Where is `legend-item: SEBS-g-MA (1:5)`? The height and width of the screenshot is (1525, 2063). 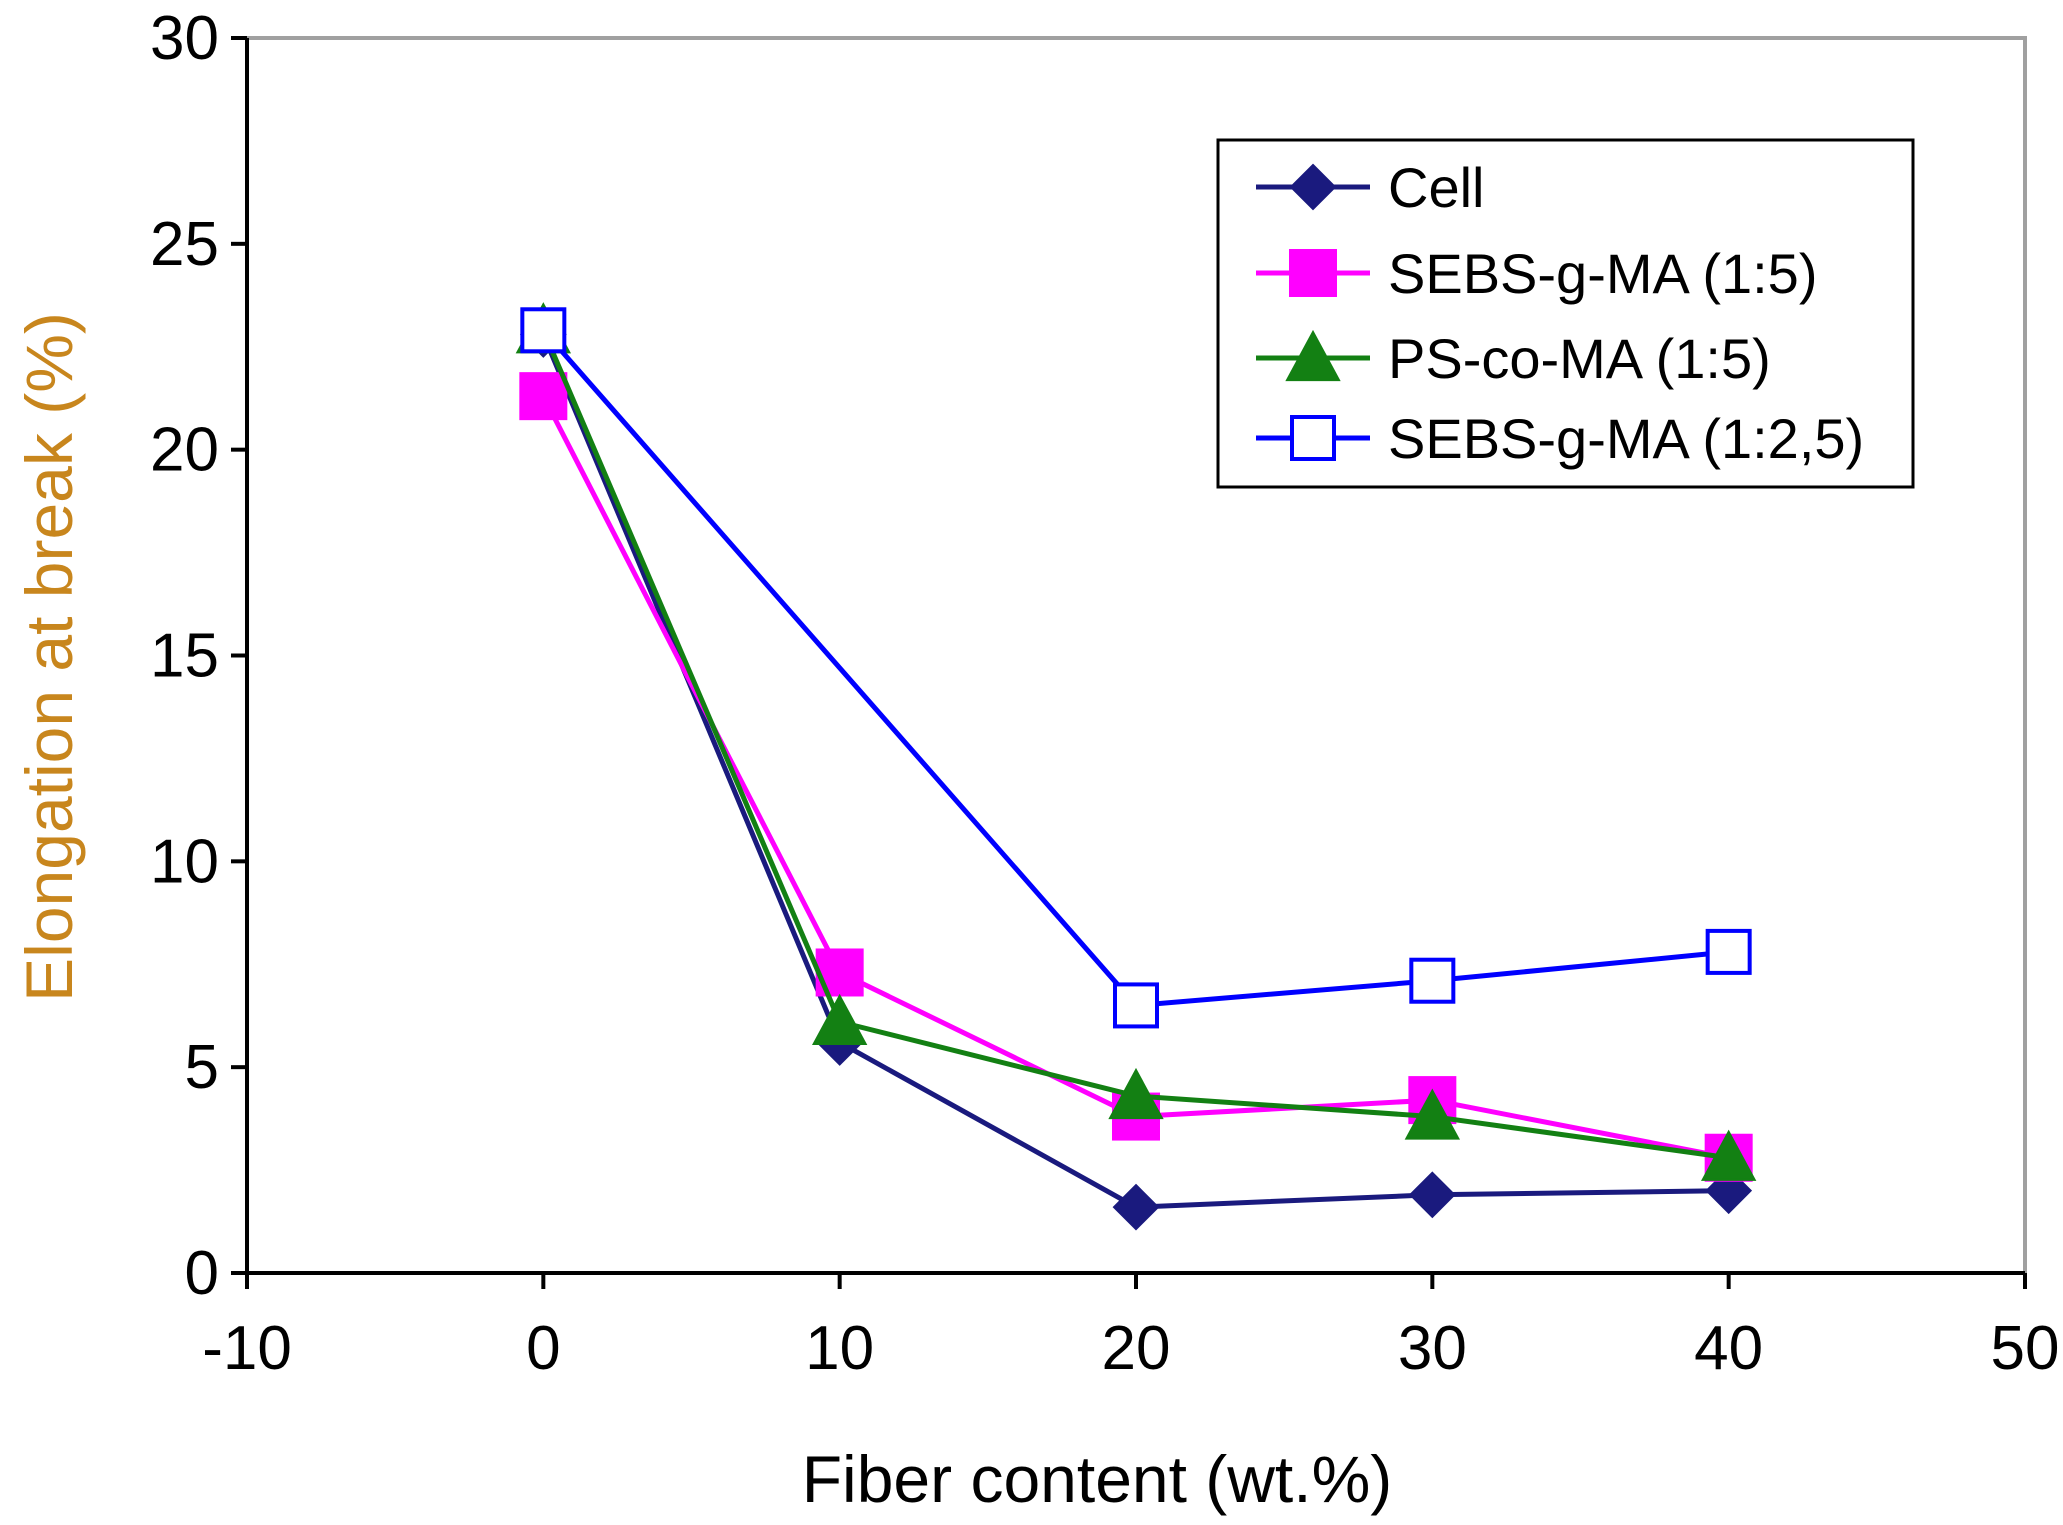 legend-item: SEBS-g-MA (1:5) is located at coordinates (1536, 273).